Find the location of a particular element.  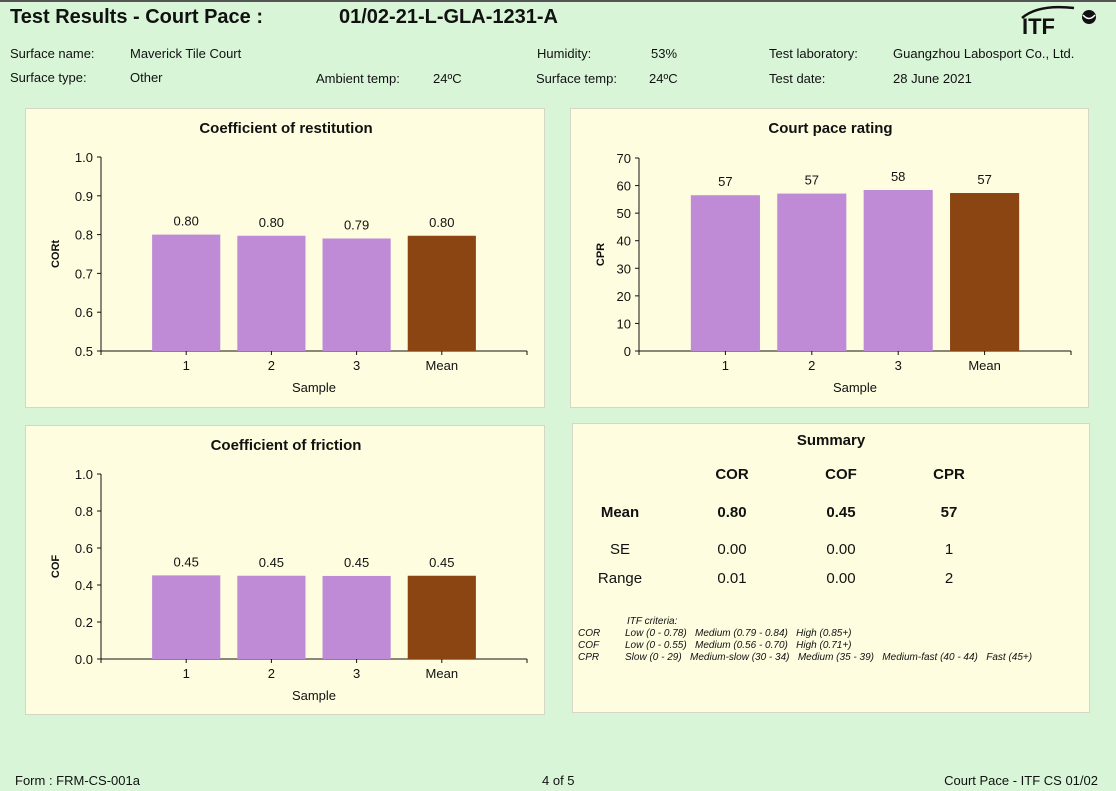

summary-row-label-mean: Mean is located at coordinates (620, 512).